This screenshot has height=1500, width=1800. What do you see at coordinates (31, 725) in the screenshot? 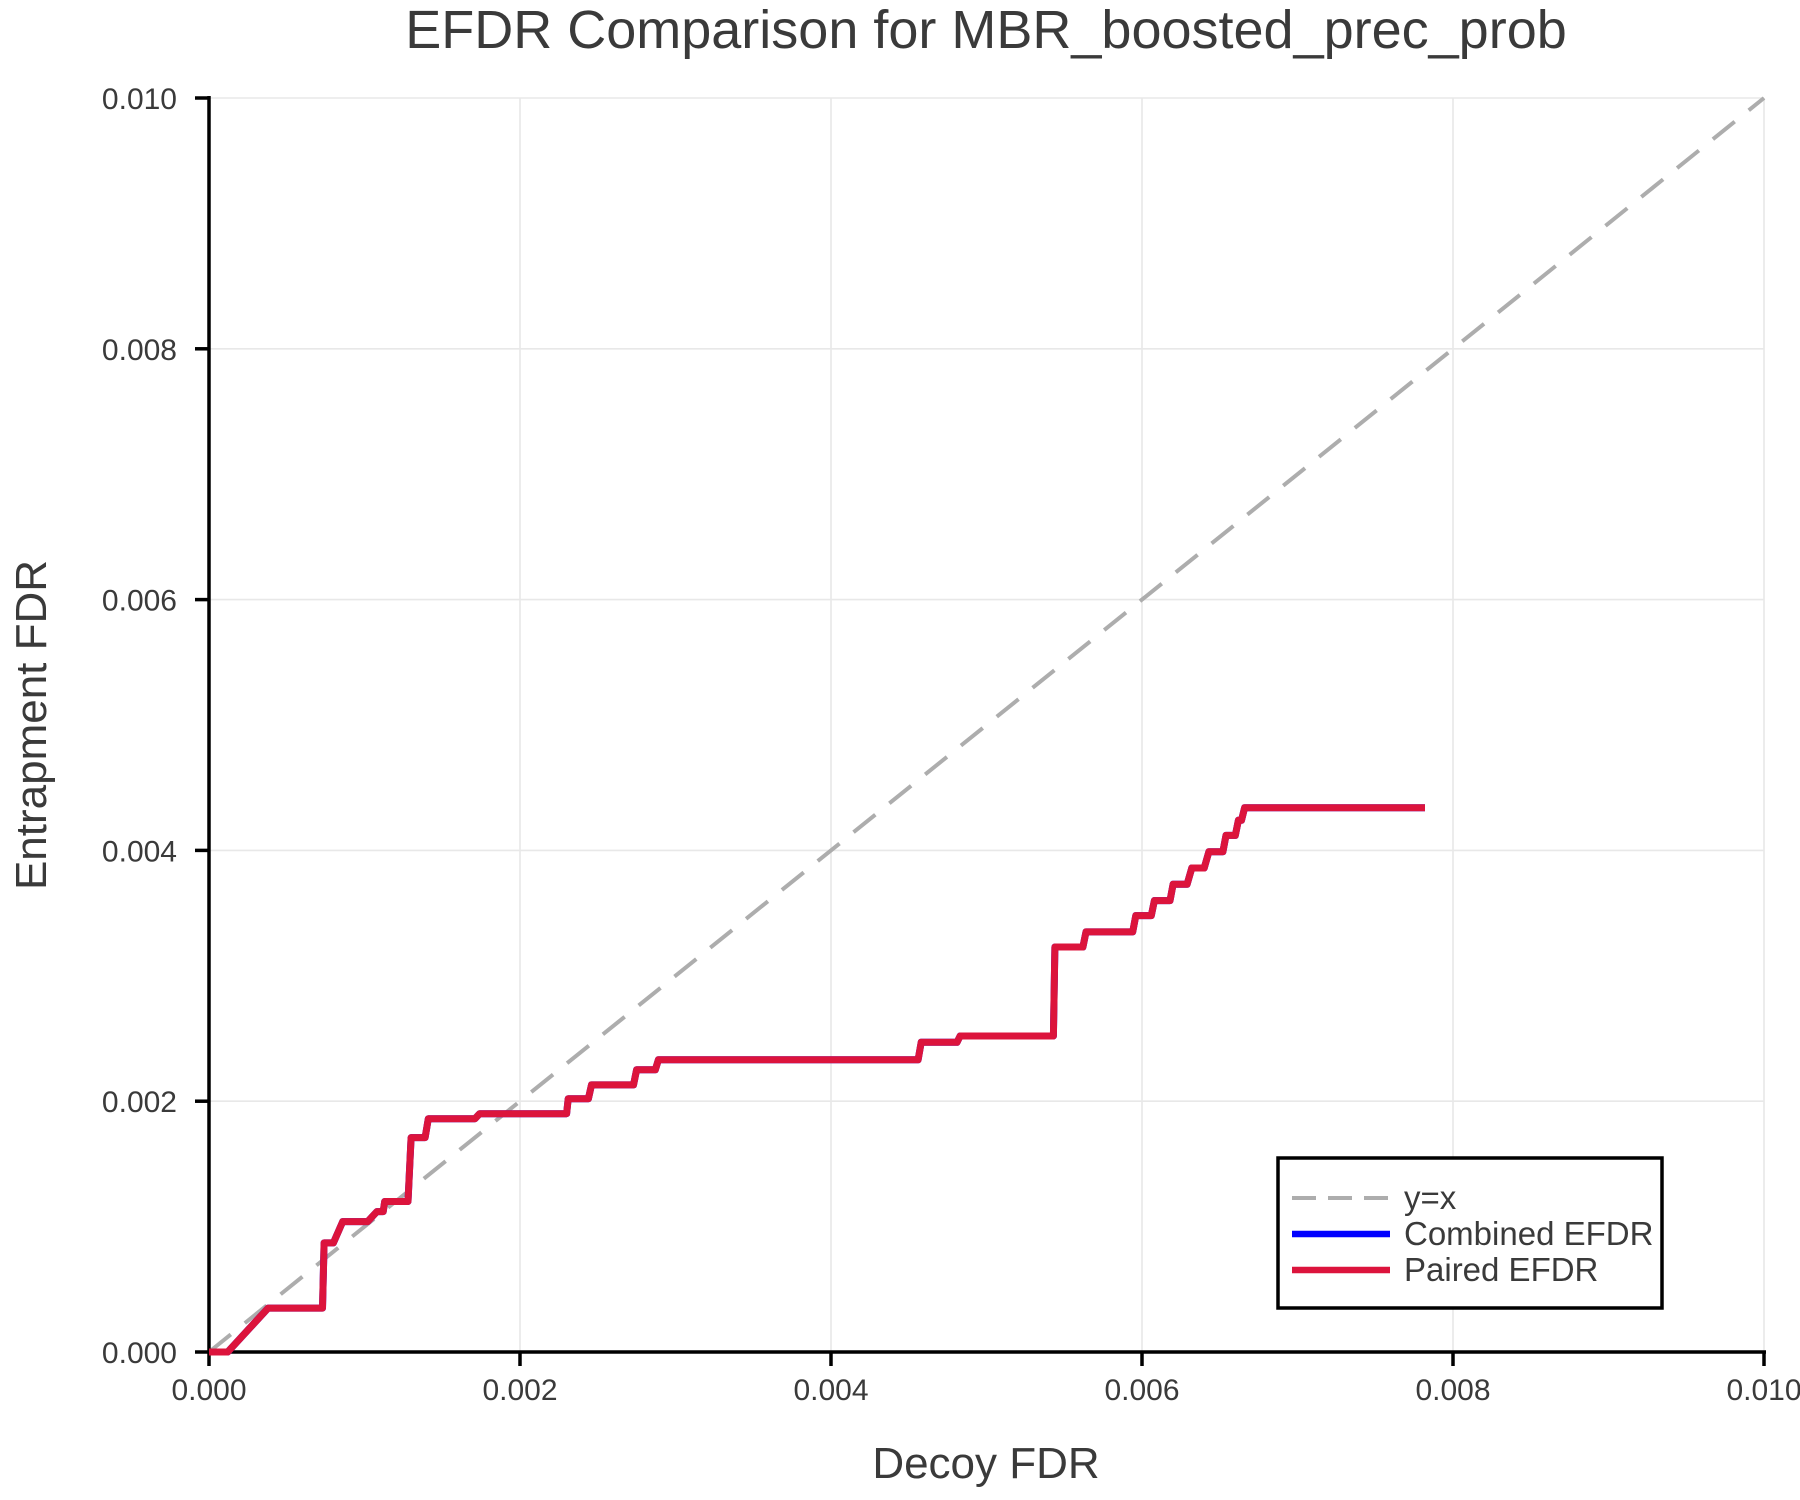
I see `y-axis-label: Entrapment FDR` at bounding box center [31, 725].